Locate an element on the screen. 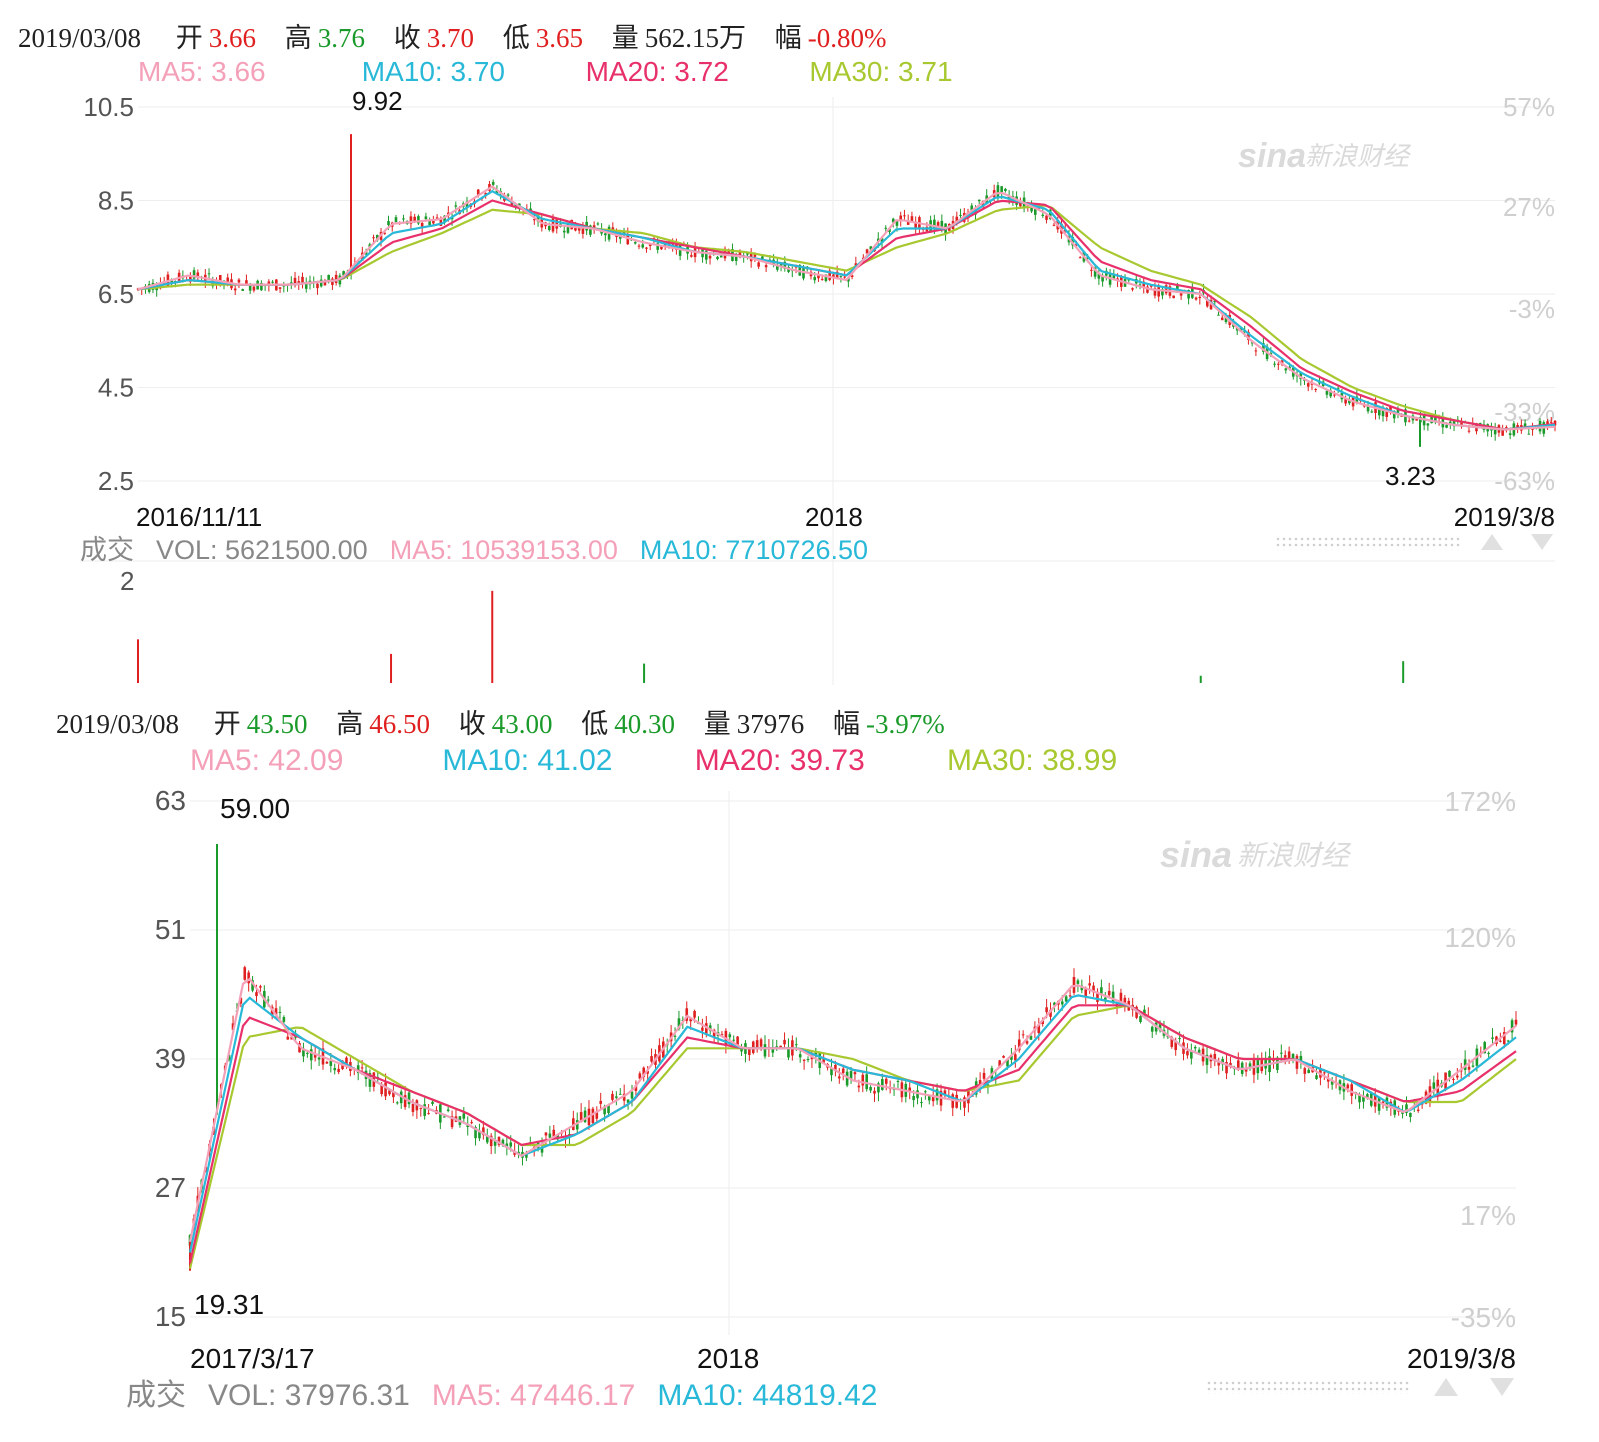 The height and width of the screenshot is (1442, 1599). top-volume-value: 562.15万 is located at coordinates (695, 38).